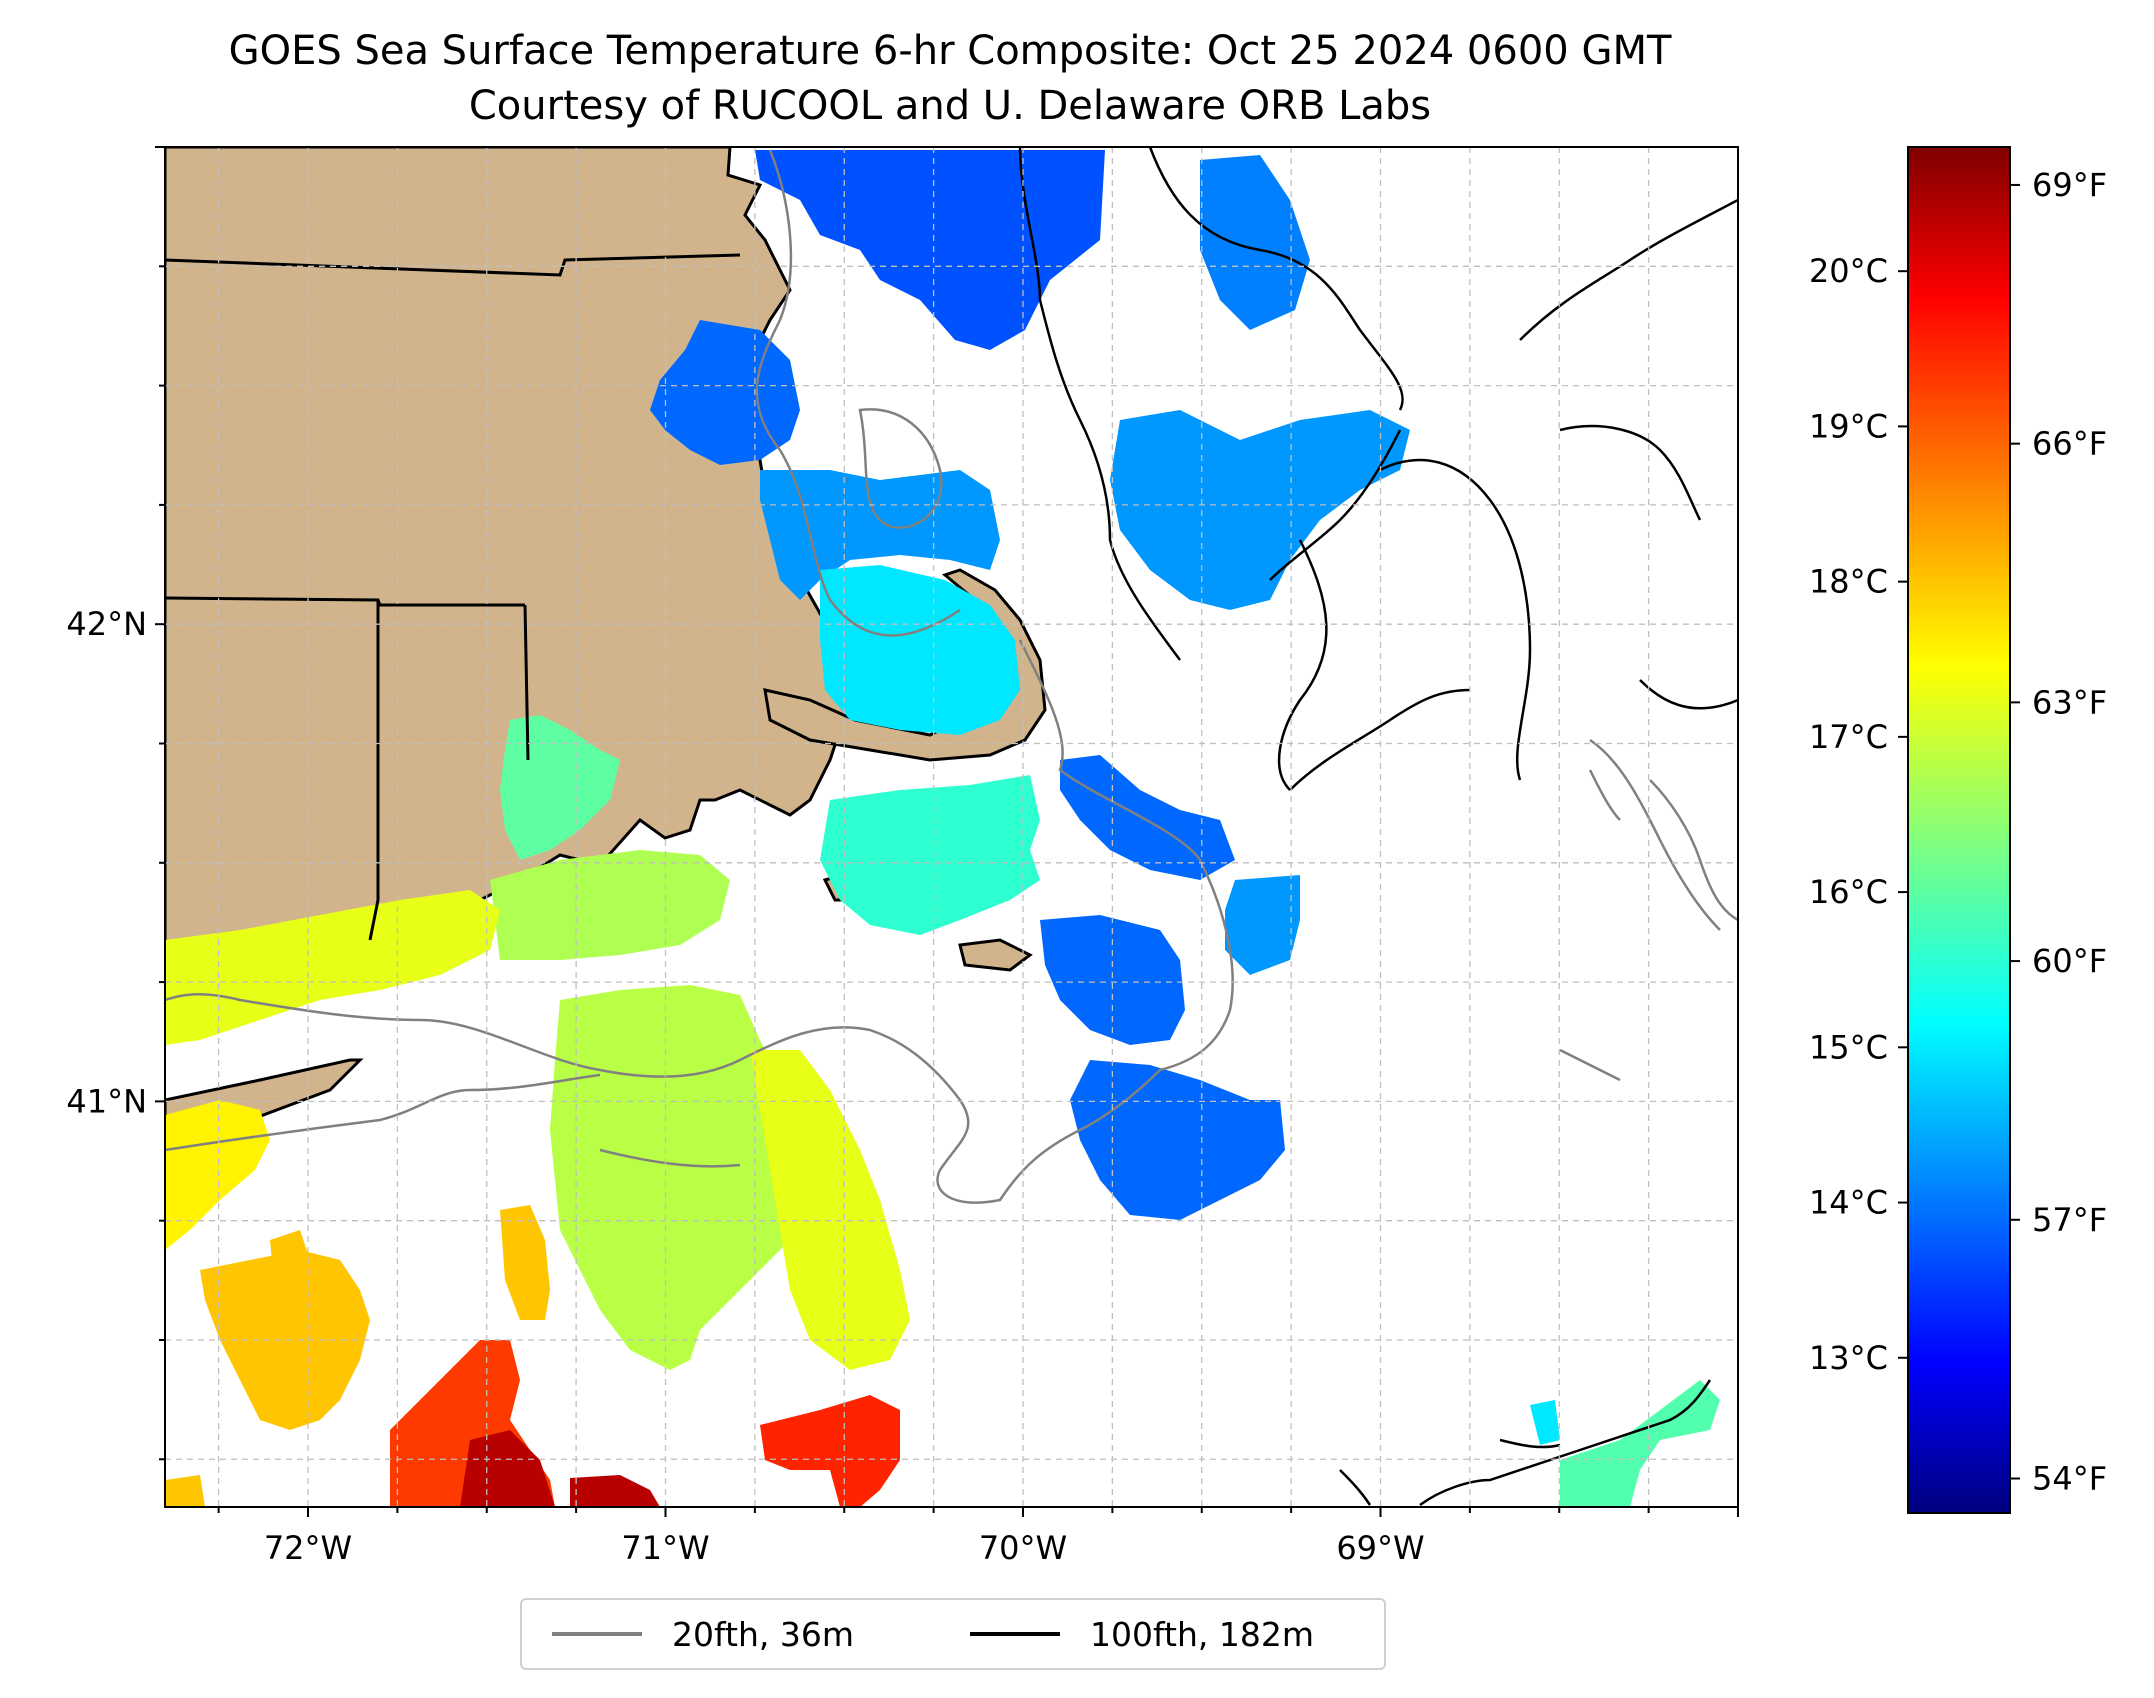 Image resolution: width=2154 pixels, height=1698 pixels. I want to click on lon-tick-label: 71°W, so click(665, 1548).